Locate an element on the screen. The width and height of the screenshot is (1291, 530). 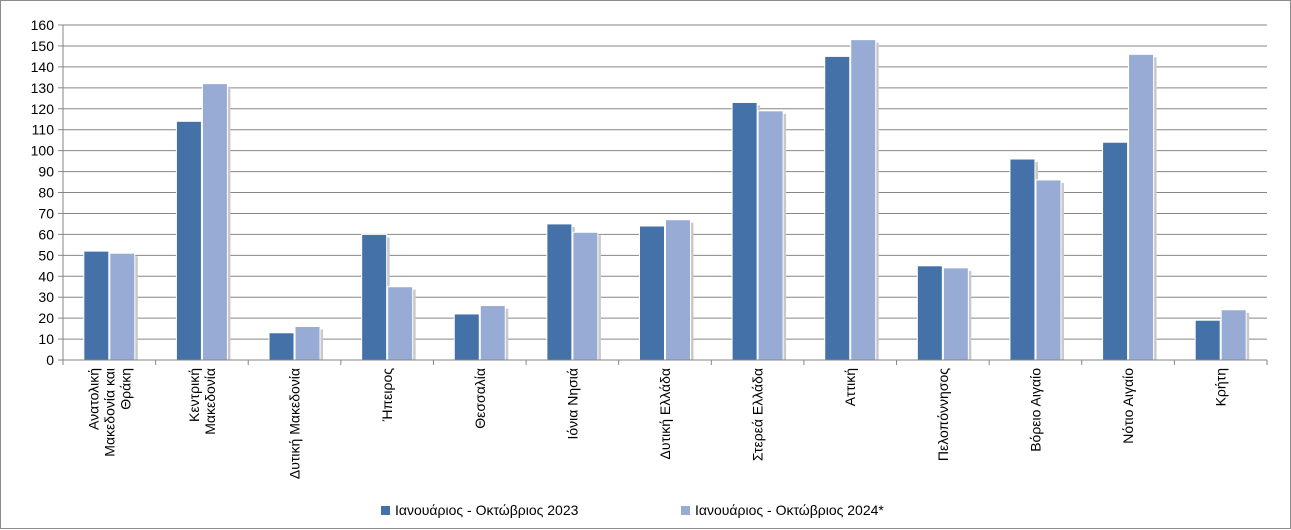
x-category-label: Νότιο Αιγαίο is located at coordinates (1128, 406).